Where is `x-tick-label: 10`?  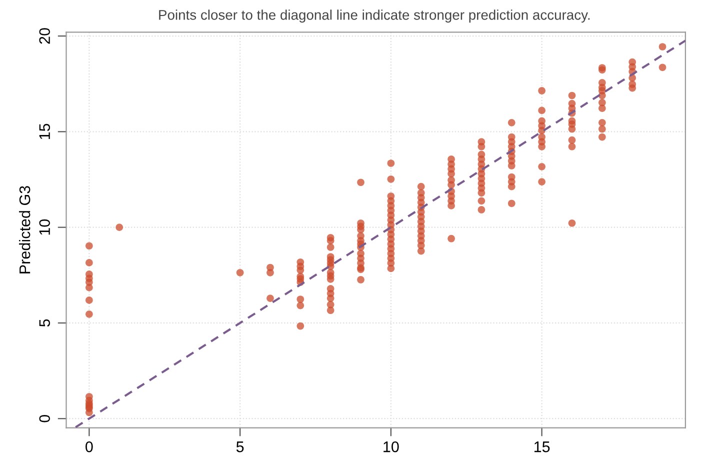
x-tick-label: 10 is located at coordinates (391, 446).